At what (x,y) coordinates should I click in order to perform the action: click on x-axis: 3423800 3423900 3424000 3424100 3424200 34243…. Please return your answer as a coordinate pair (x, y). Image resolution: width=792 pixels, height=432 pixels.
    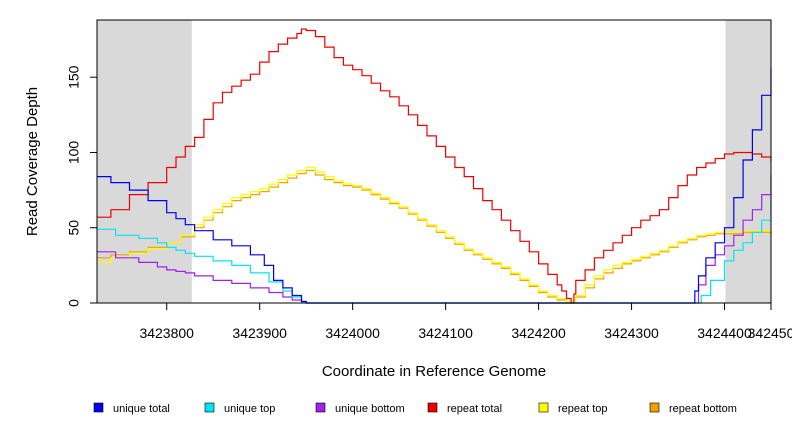
    Looking at the image, I should click on (465, 322).